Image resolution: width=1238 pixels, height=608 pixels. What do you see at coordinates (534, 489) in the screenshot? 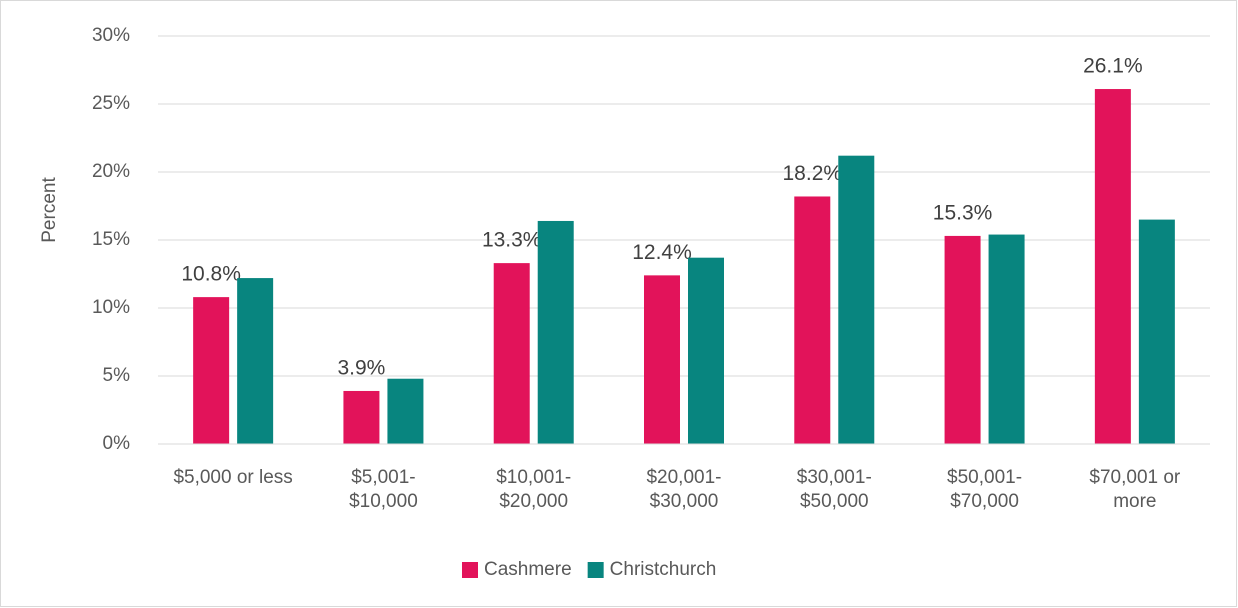
I see `x-tick-label: $10,001- $20,000` at bounding box center [534, 489].